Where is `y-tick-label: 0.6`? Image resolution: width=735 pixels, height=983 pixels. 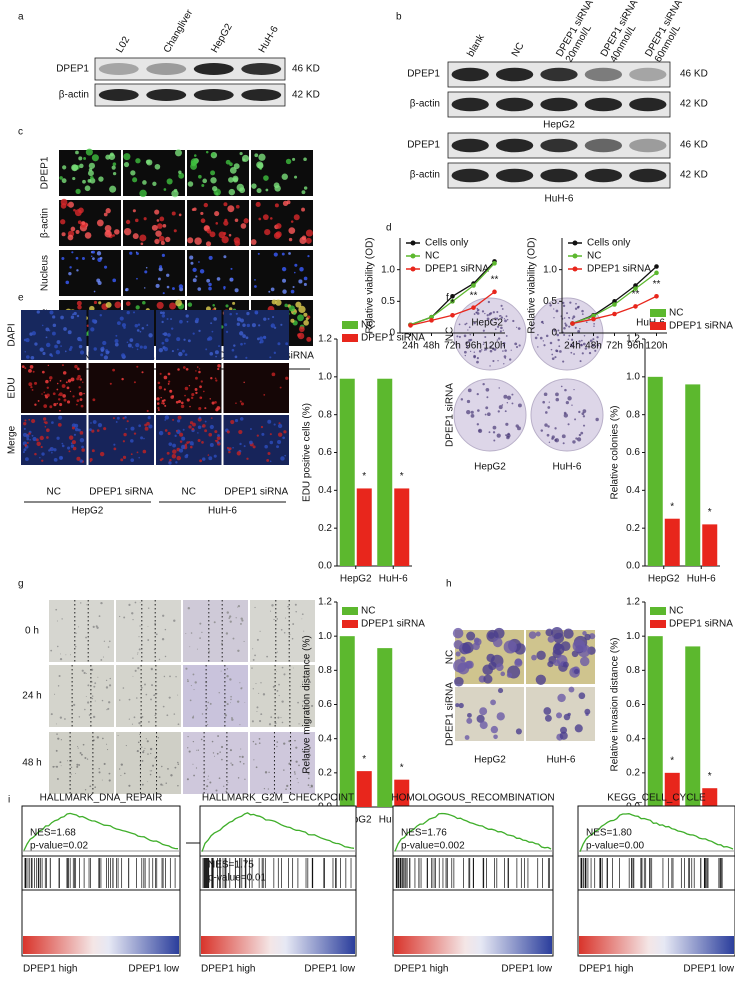 y-tick-label: 0.6 is located at coordinates (325, 452).